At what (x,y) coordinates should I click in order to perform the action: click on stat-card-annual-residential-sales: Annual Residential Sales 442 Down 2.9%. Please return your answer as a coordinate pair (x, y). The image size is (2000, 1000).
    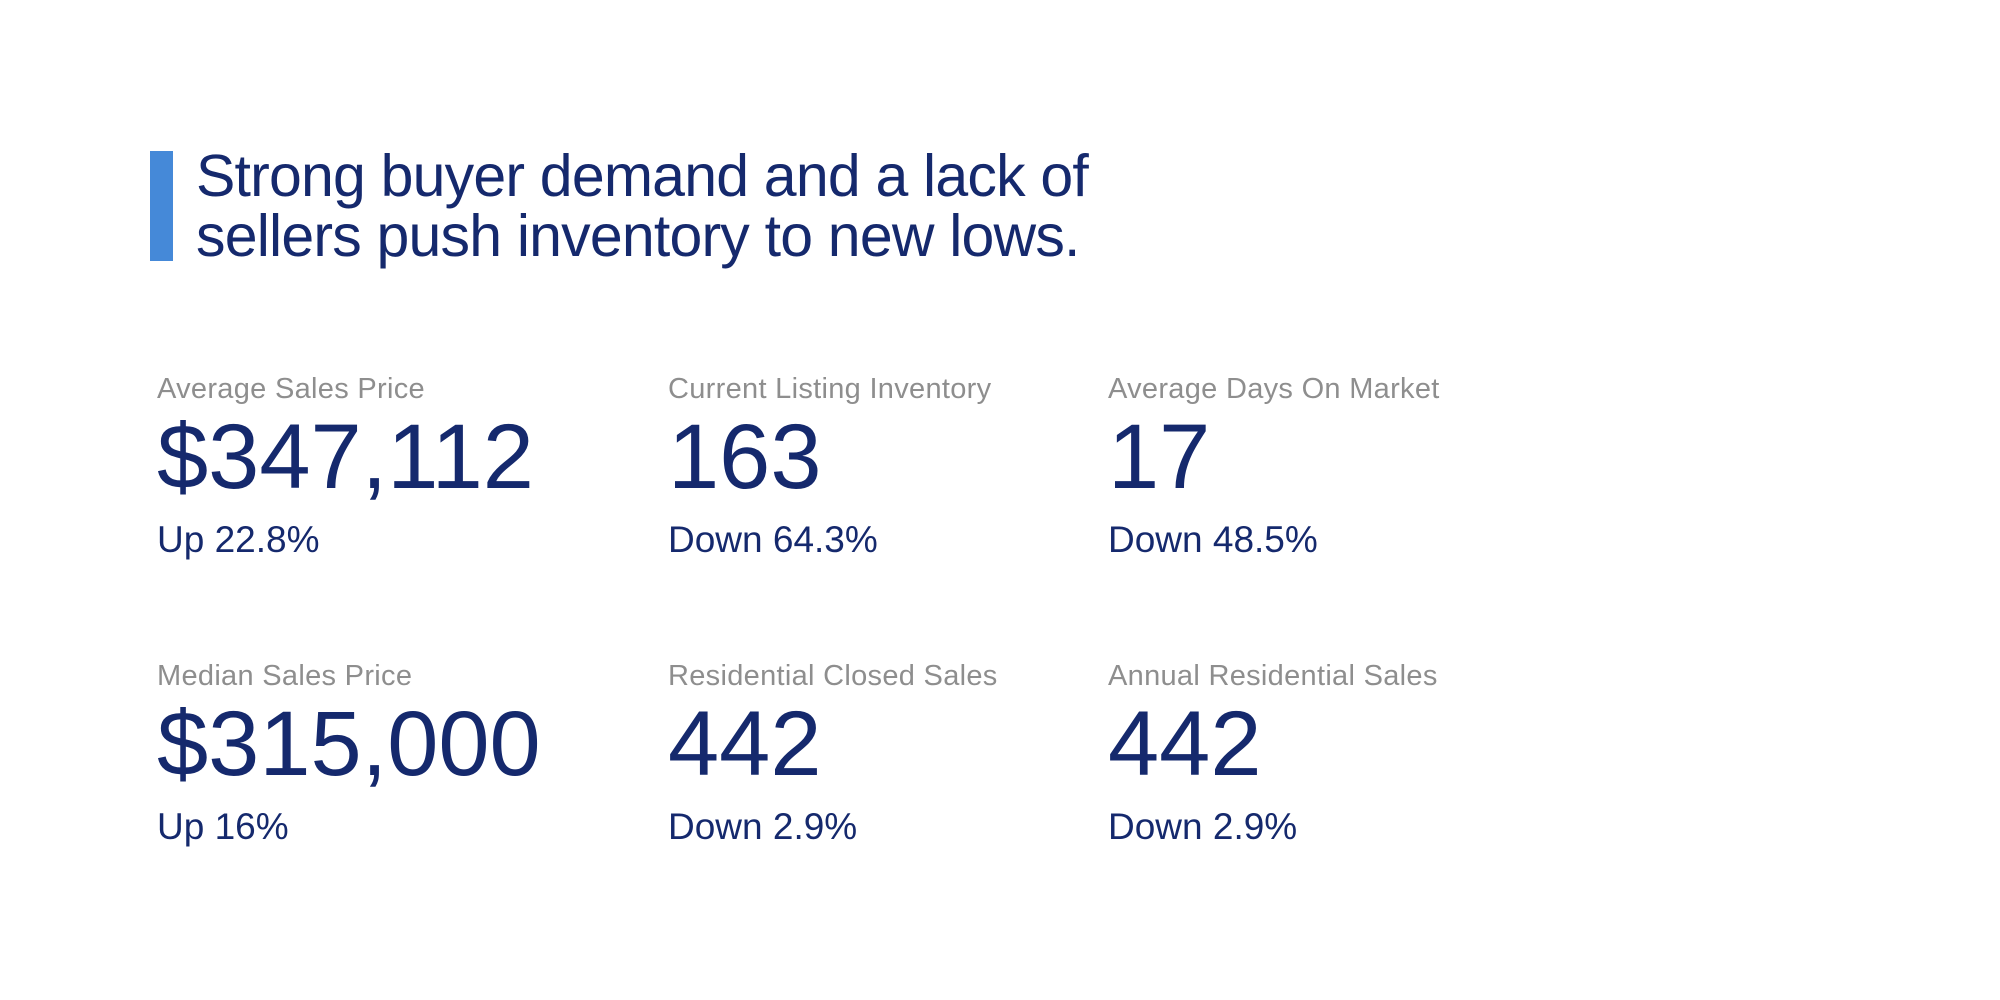
    Looking at the image, I should click on (1475, 754).